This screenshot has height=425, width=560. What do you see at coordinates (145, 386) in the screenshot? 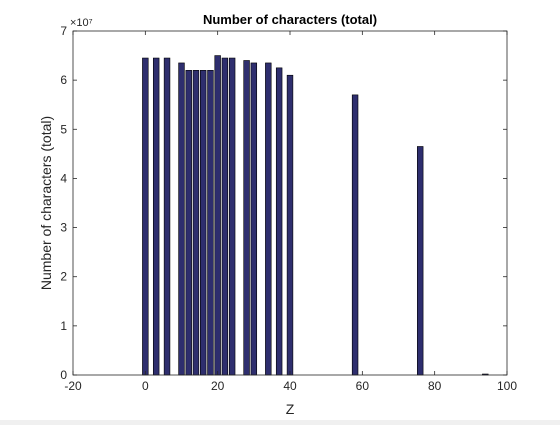
I see `x-tick-label: 0` at bounding box center [145, 386].